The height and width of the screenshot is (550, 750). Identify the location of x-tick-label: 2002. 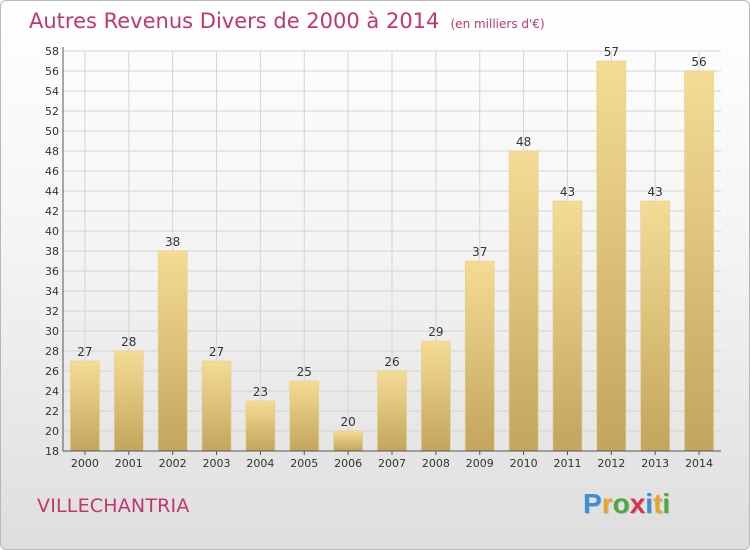
(173, 463).